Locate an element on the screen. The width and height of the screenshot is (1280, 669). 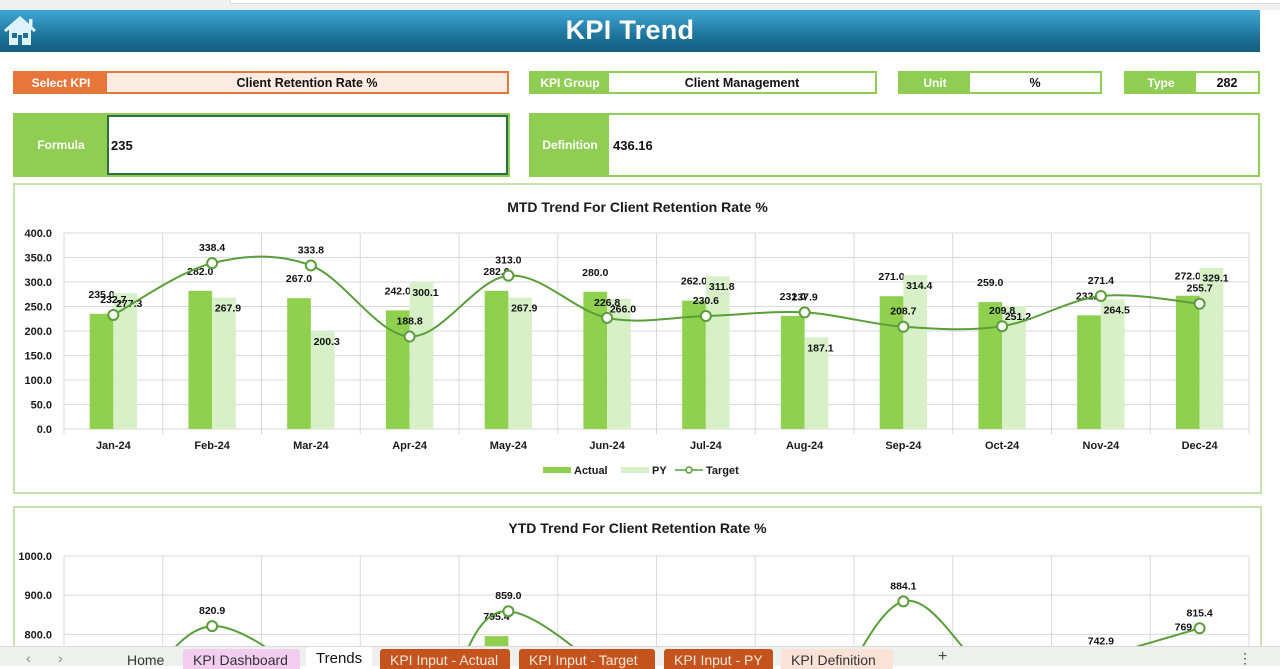
svg-text: 50.0 is located at coordinates (41, 406).